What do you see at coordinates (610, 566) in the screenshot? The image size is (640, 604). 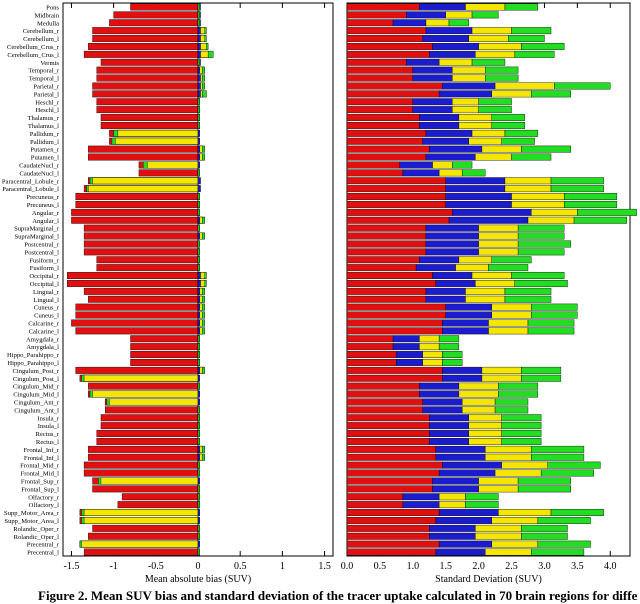 I see `sd-xtick-label: 4.0` at bounding box center [610, 566].